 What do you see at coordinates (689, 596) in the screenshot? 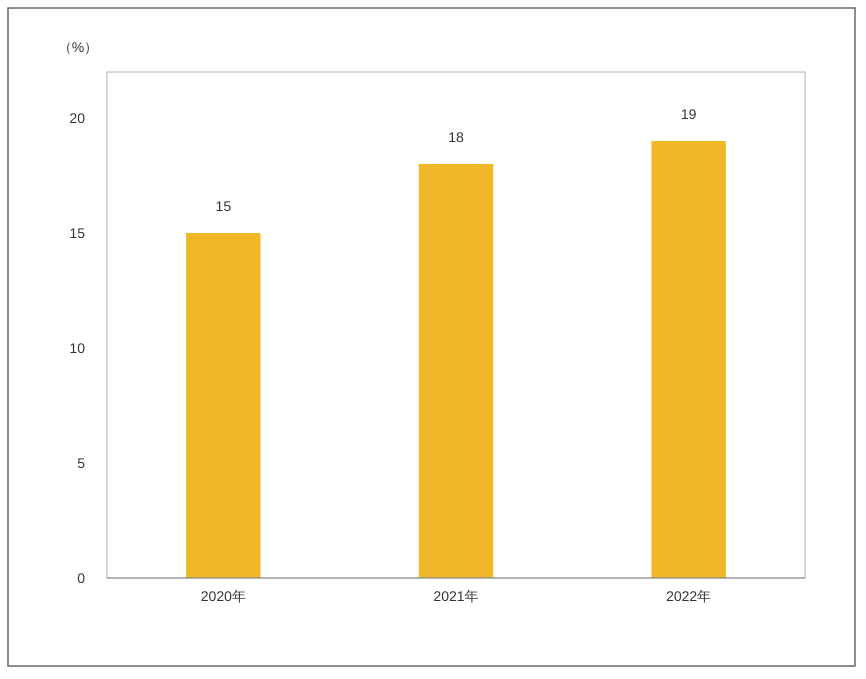
I see `x-tick-label: 2022年` at bounding box center [689, 596].